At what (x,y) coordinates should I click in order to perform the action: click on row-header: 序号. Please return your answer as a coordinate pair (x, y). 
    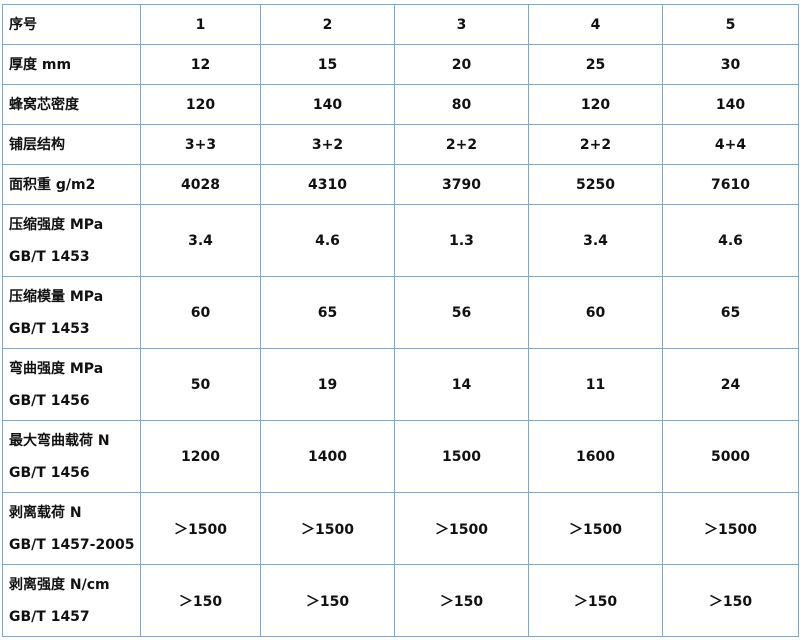
    Looking at the image, I should click on (71, 24).